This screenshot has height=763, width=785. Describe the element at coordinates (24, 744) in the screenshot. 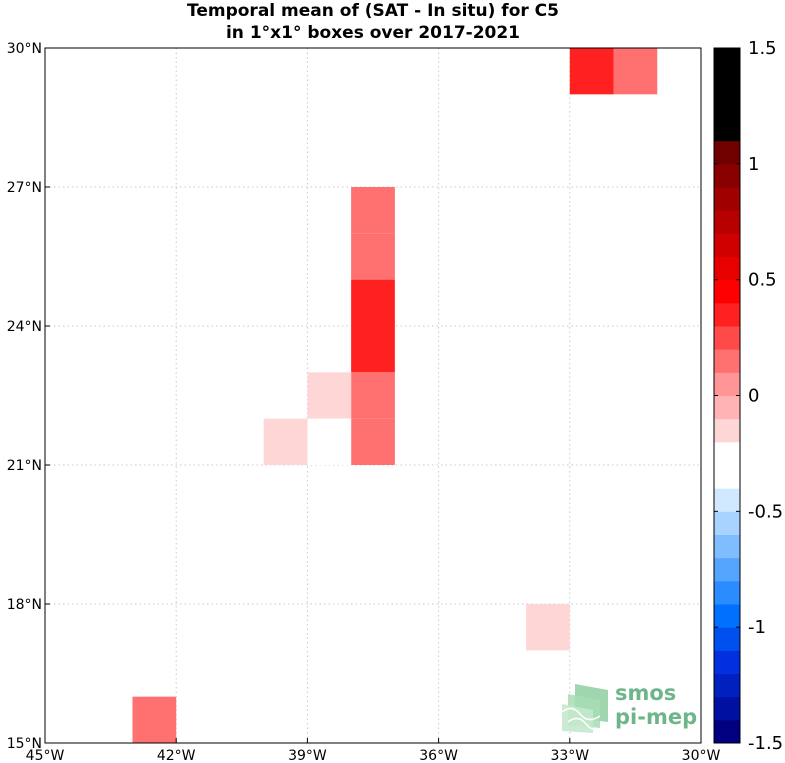

I see `y-tick-label: 15°N` at that location.